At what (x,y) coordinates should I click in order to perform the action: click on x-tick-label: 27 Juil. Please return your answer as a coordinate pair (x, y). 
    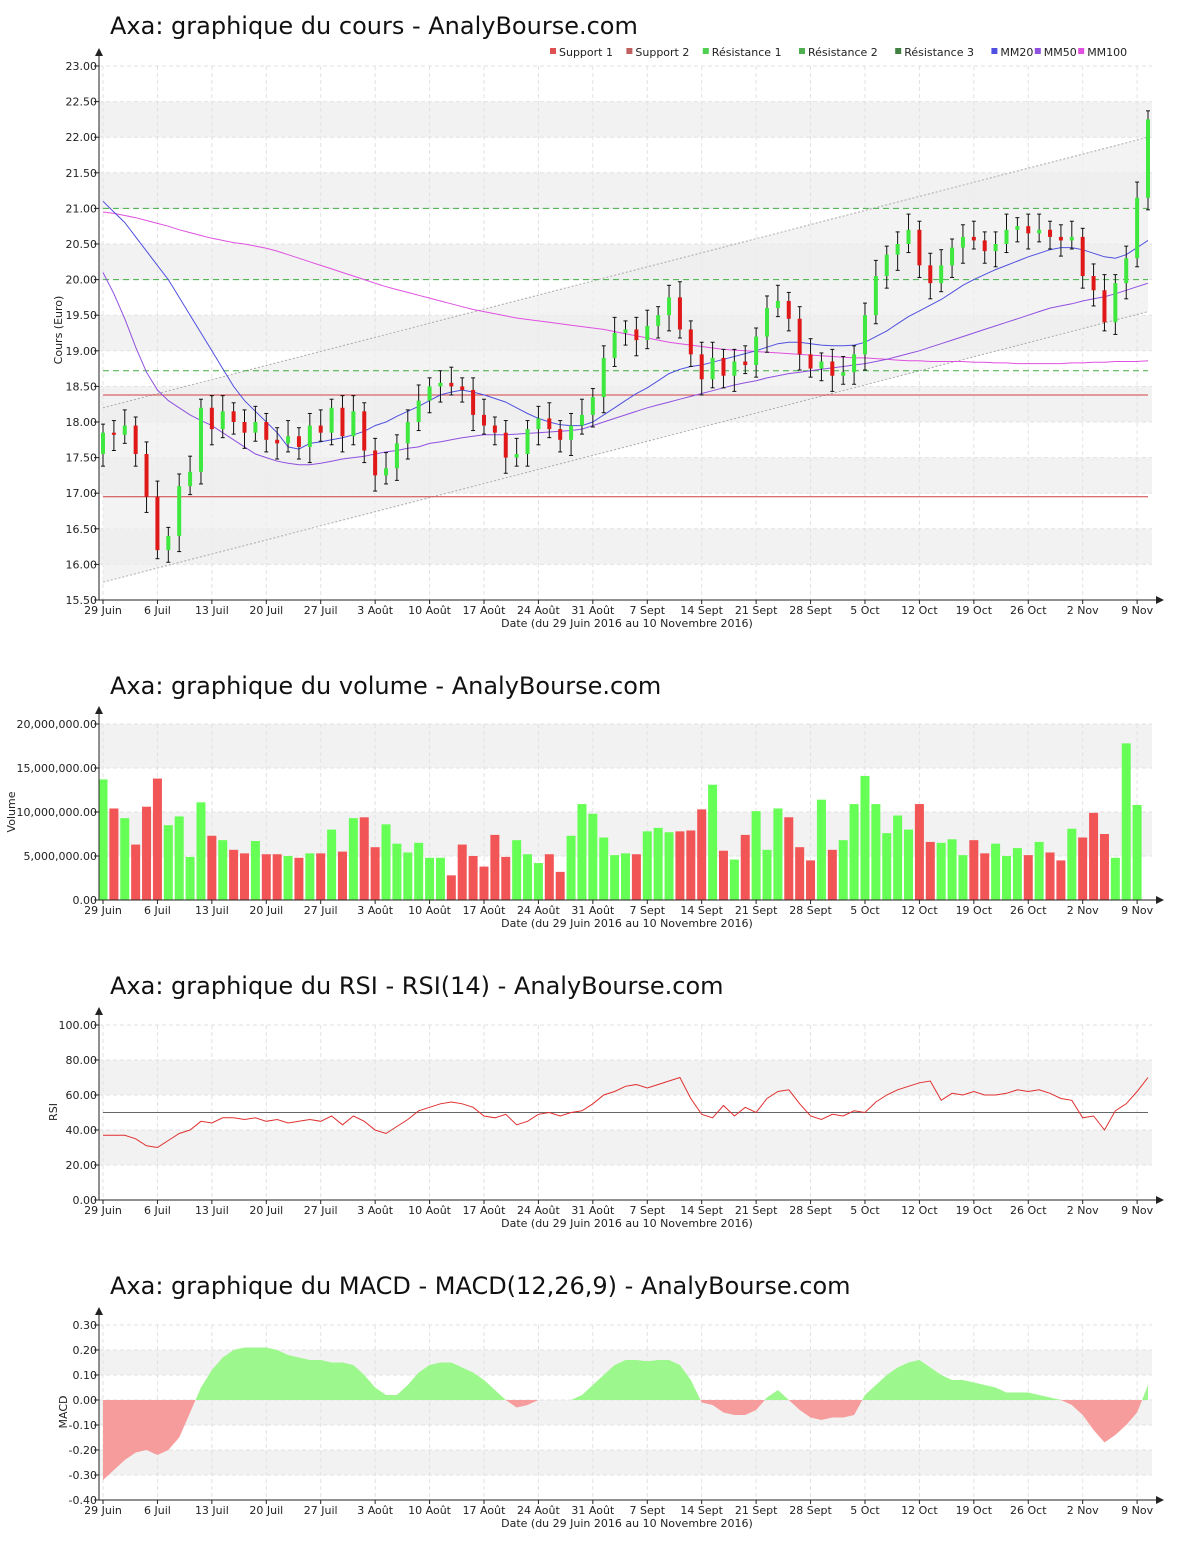
    Looking at the image, I should click on (321, 1210).